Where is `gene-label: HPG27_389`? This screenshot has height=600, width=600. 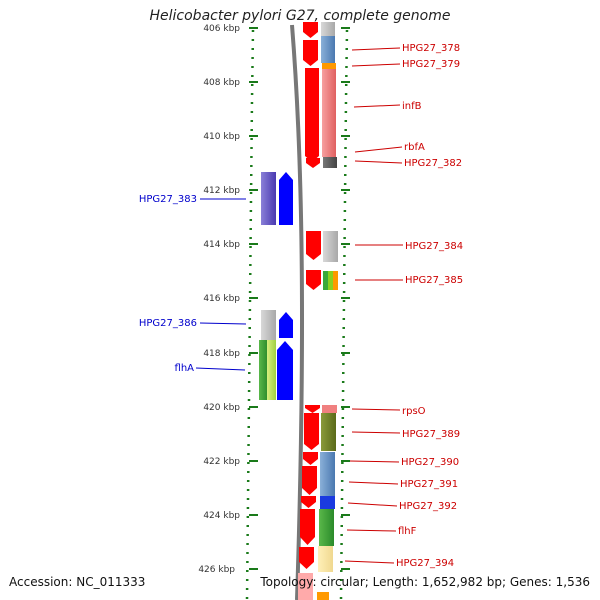
gene-label: HPG27_389 is located at coordinates (431, 434).